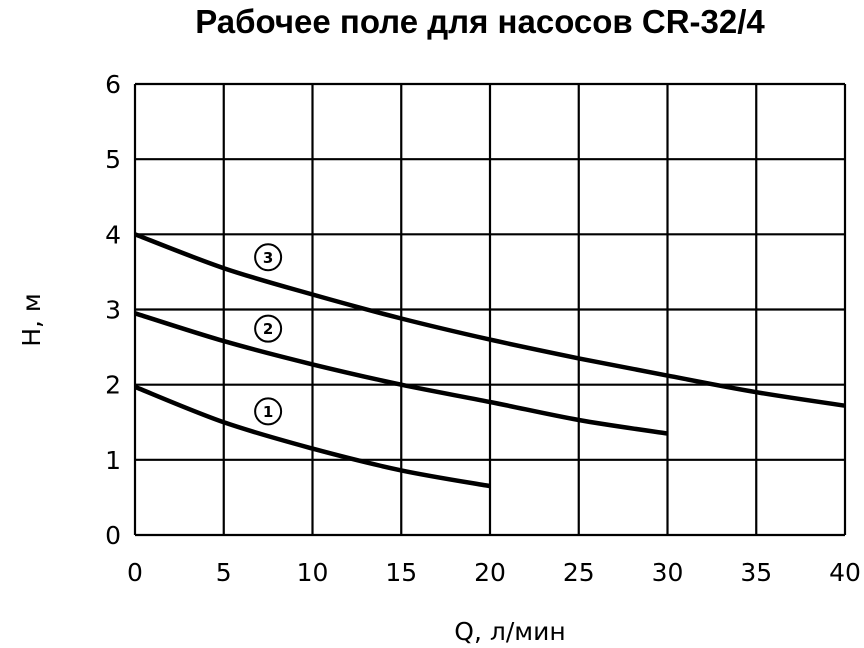  What do you see at coordinates (490, 572) in the screenshot?
I see `x-tick-label: 20` at bounding box center [490, 572].